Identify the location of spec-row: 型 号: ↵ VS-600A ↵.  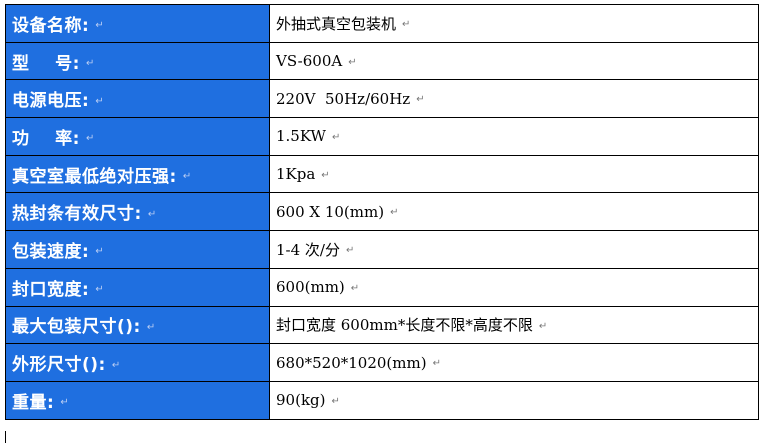
(382, 61).